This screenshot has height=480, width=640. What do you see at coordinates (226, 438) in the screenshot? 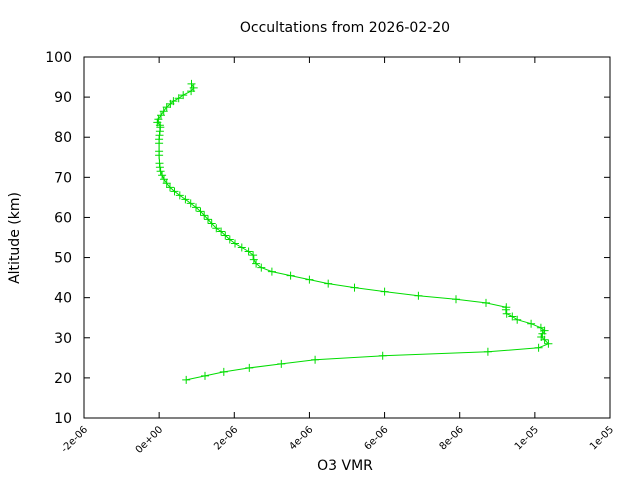
I see `x-tick-label: 2e-06` at bounding box center [226, 438].